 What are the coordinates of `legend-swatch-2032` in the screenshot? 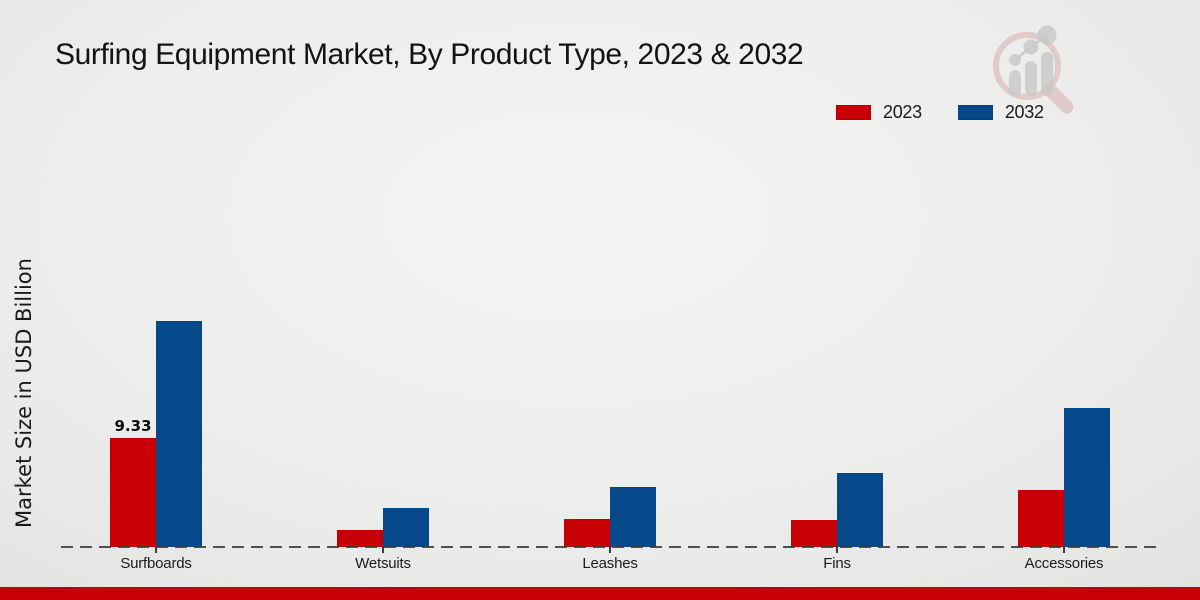 It's located at (975, 112).